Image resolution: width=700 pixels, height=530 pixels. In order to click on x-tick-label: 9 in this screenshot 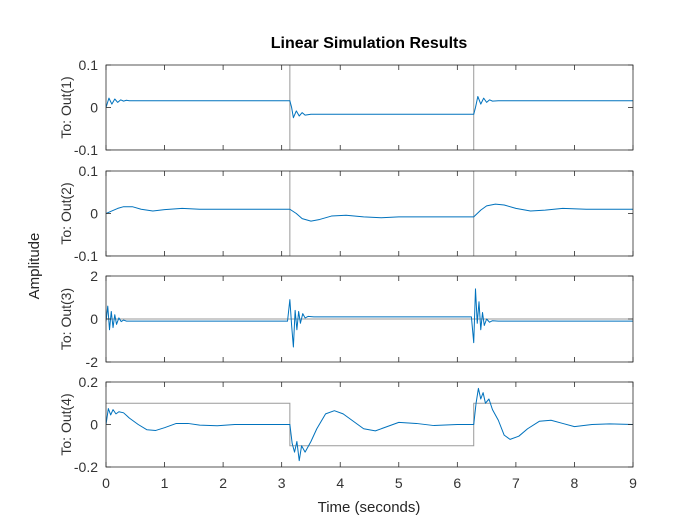, I will do `click(633, 483)`.